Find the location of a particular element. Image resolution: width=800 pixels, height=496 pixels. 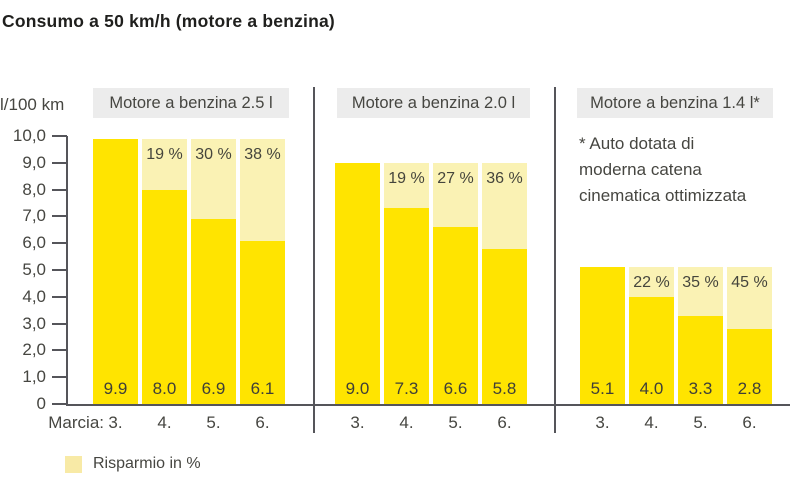

y-tick-label: 6,0 is located at coordinates (34, 243).